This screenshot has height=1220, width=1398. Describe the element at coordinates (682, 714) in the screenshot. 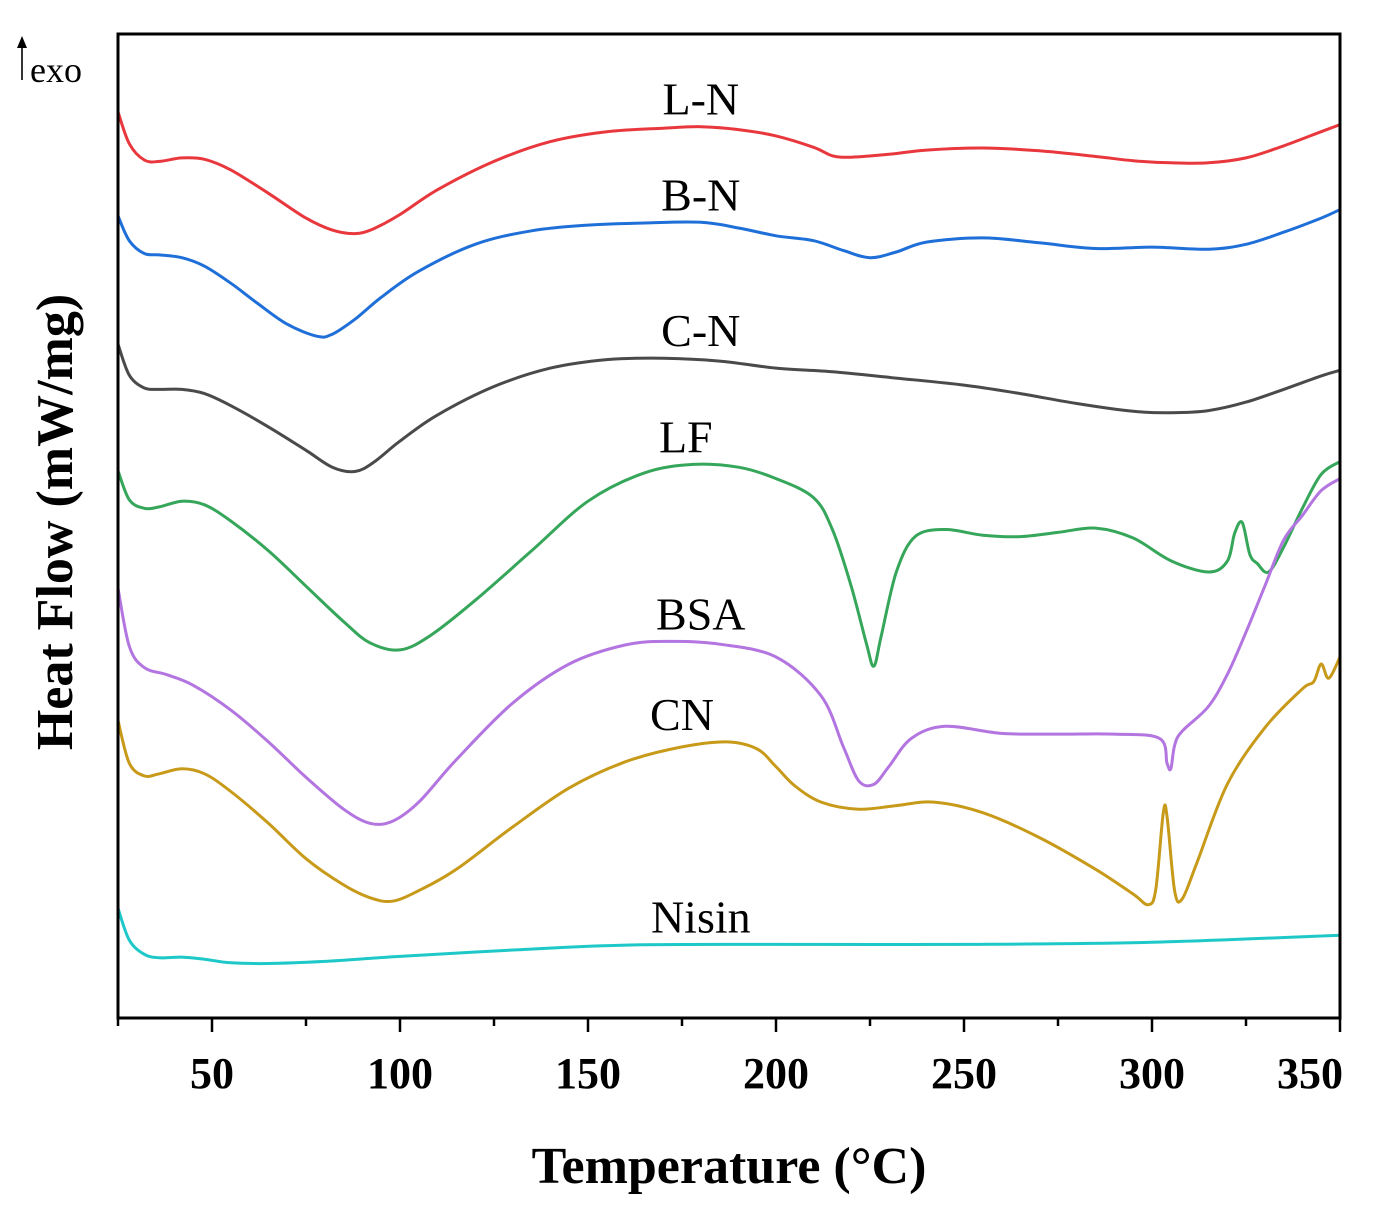

I see `series-label-cn: CN` at that location.